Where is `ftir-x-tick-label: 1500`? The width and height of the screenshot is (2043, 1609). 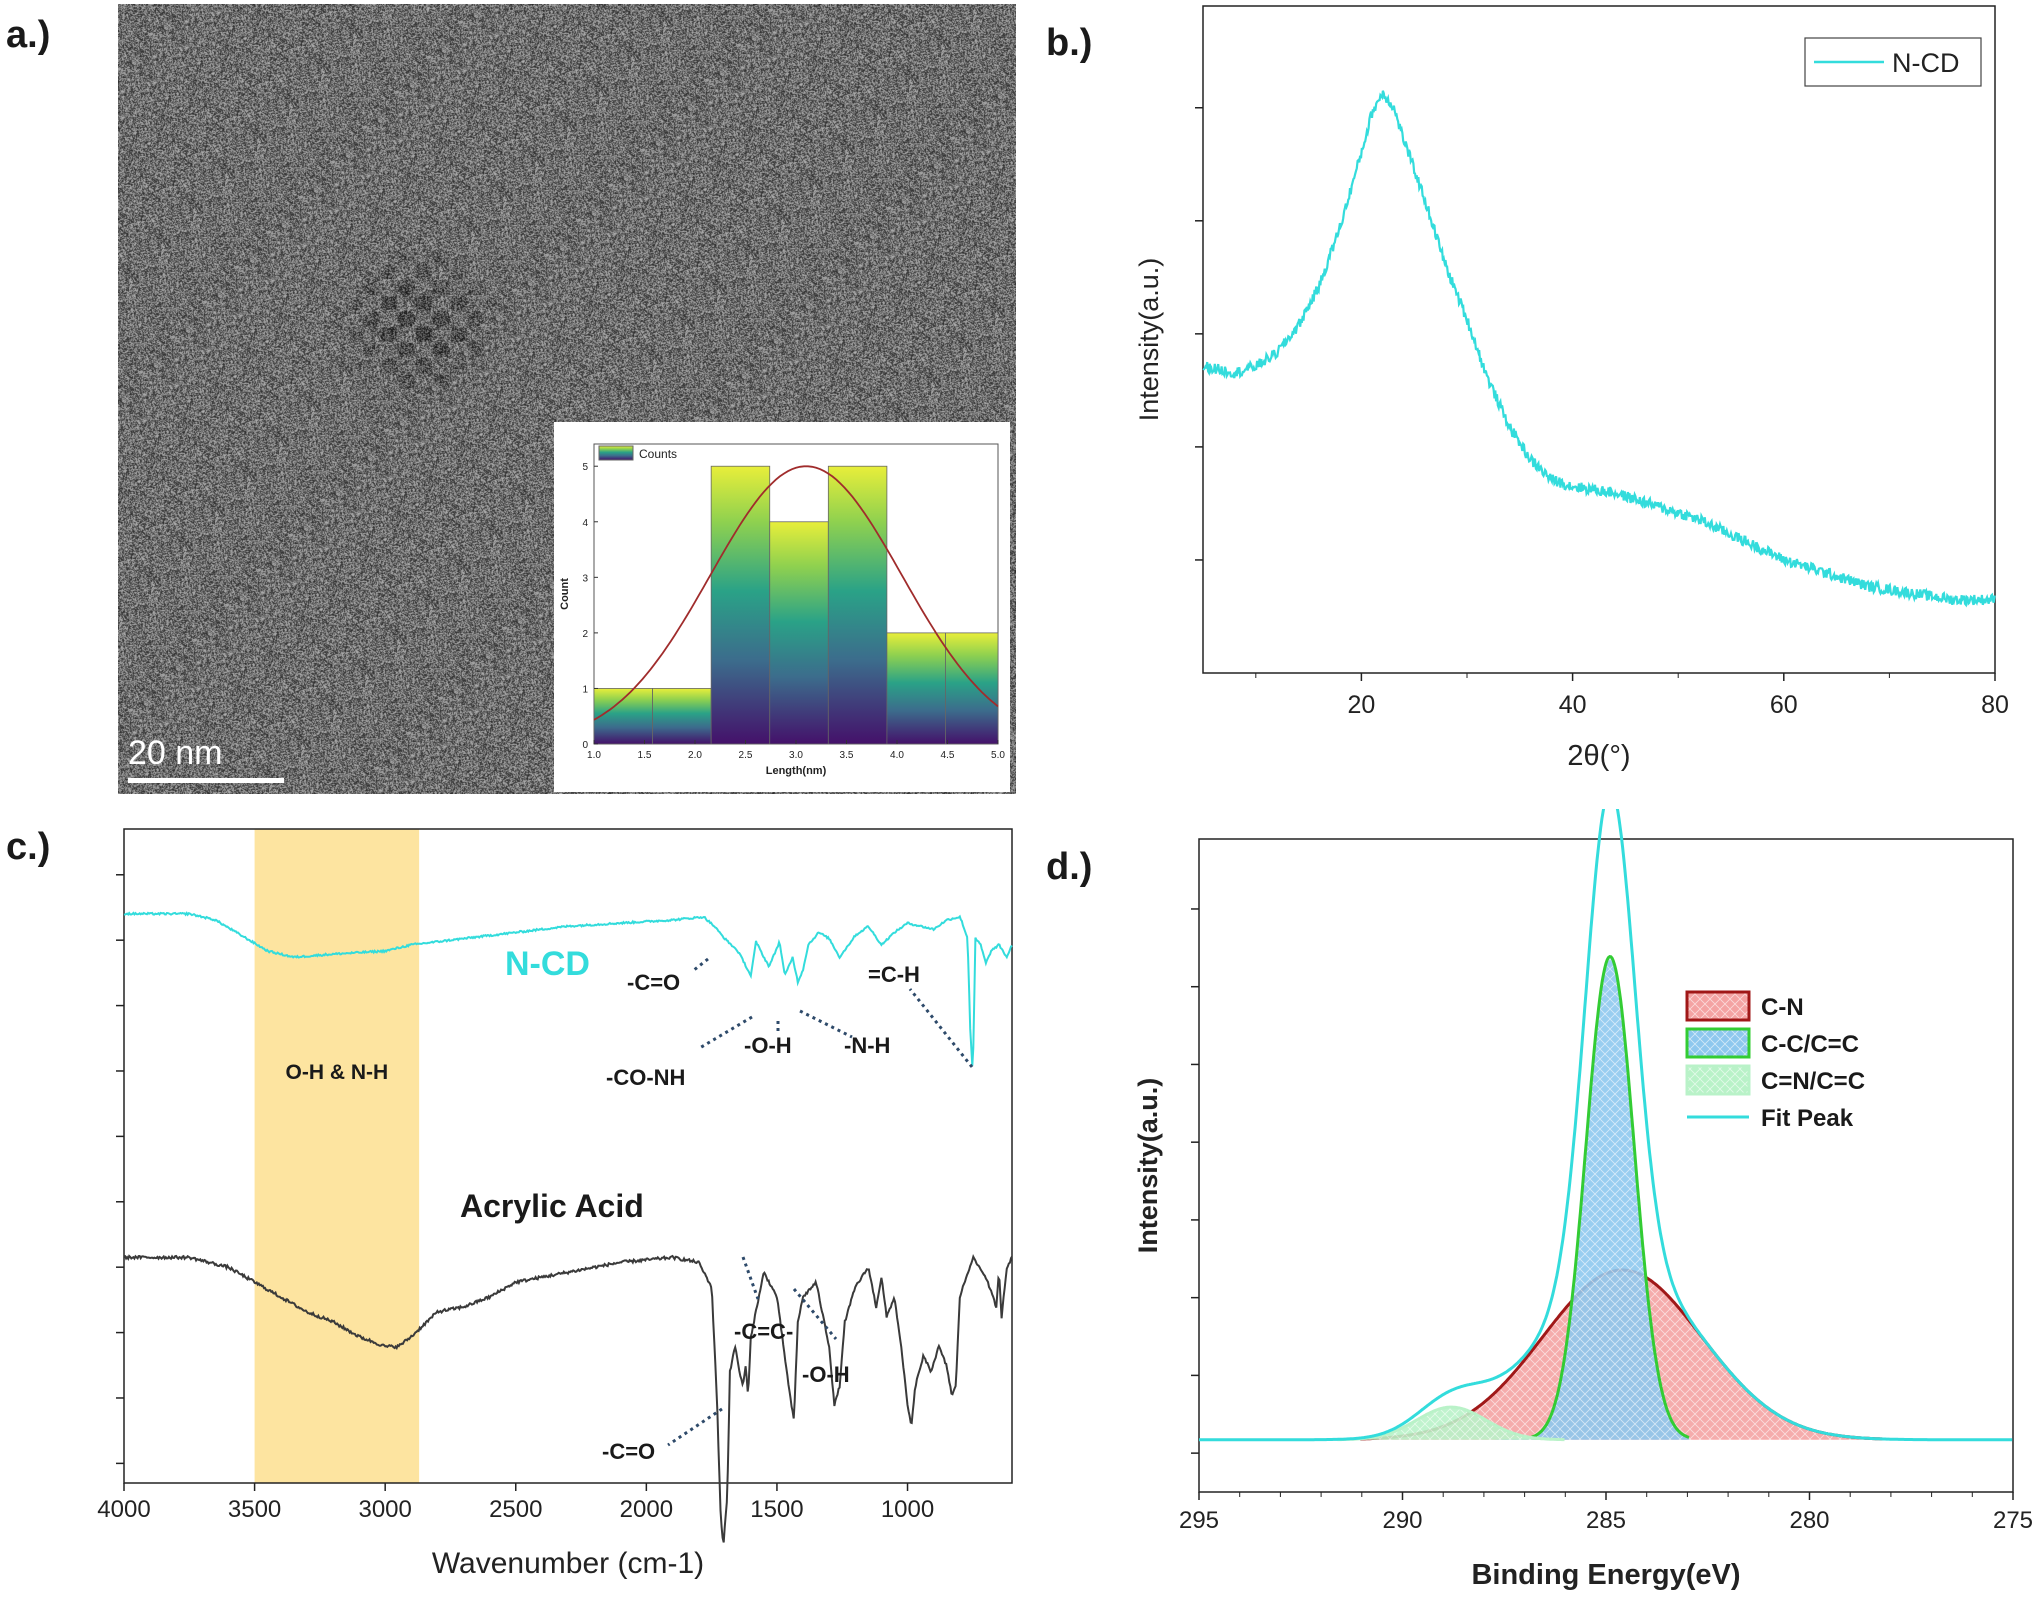 ftir-x-tick-label: 1500 is located at coordinates (776, 1509).